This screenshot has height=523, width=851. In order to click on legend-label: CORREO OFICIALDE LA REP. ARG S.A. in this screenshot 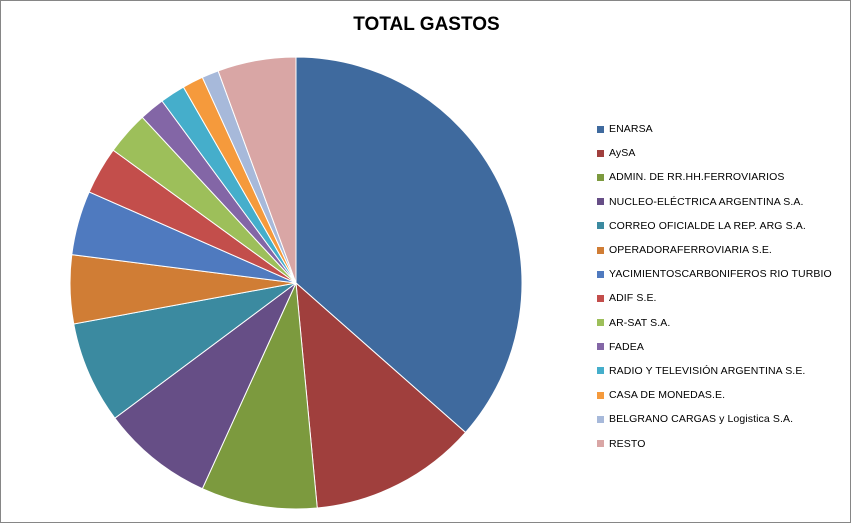, I will do `click(707, 225)`.